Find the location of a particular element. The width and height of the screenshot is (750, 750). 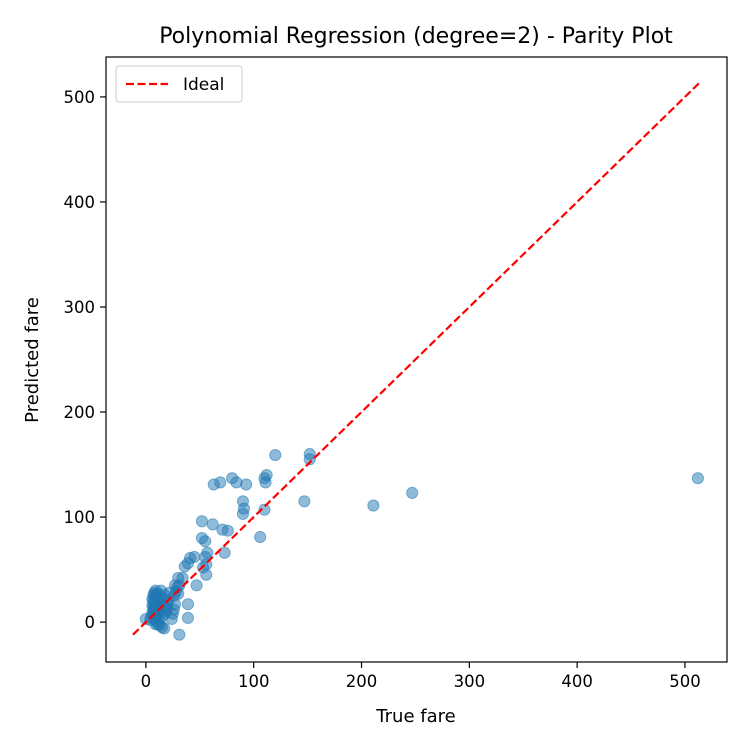

legend-box is located at coordinates (179, 84).